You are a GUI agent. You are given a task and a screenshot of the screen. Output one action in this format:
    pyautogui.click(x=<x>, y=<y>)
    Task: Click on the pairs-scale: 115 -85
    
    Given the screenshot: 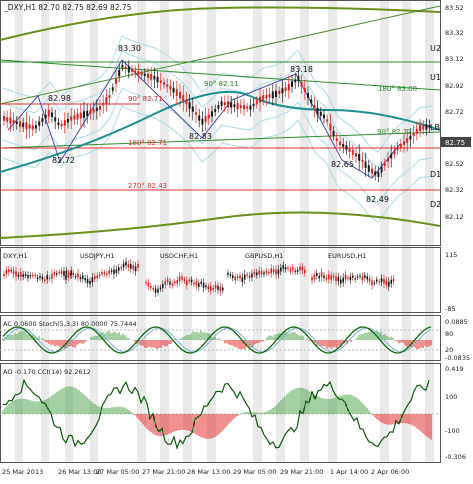 What is the action you would take?
    pyautogui.click(x=451, y=282)
    